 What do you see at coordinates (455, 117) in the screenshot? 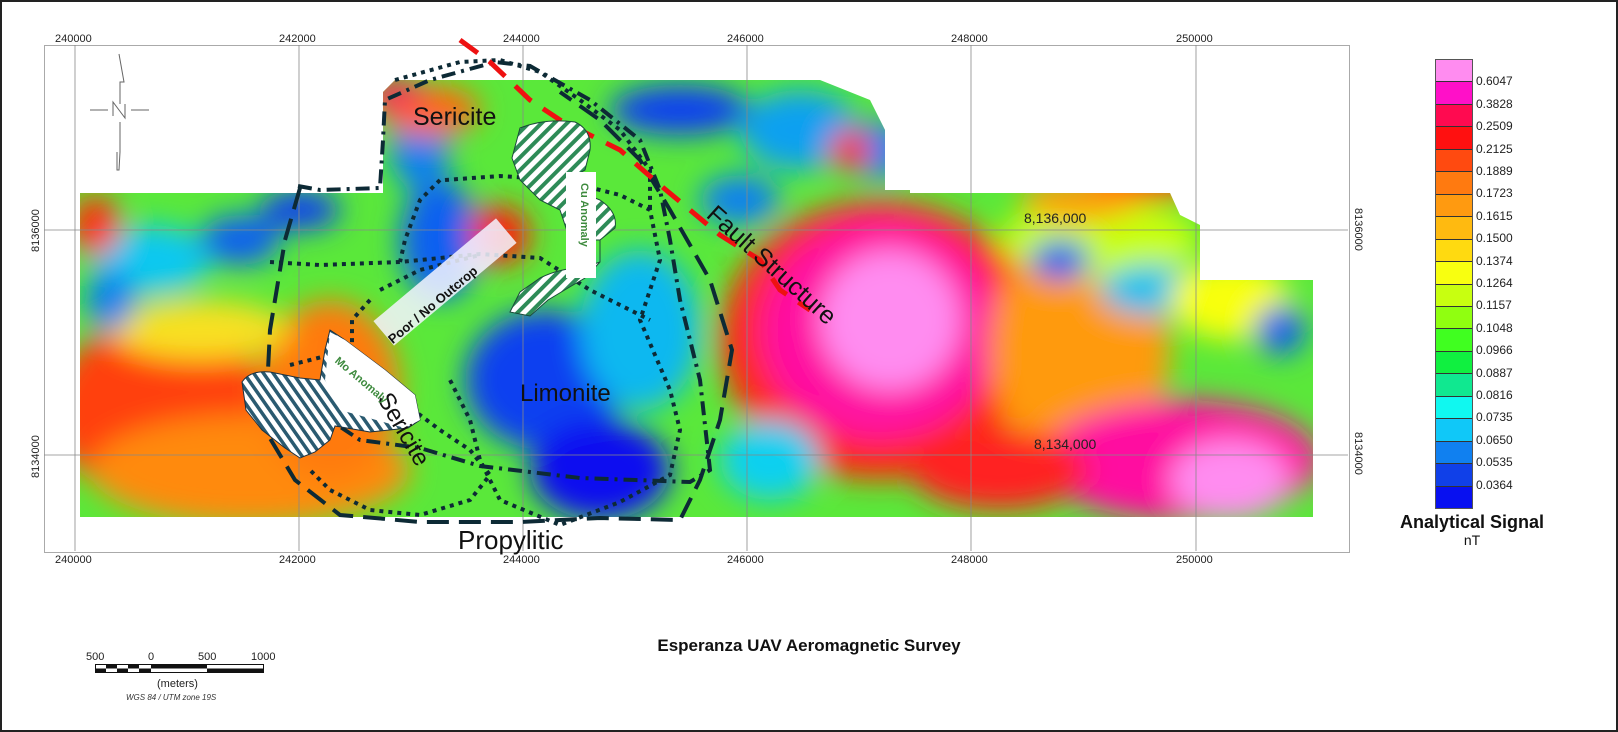
I see `label-sericite-top: Sericite` at bounding box center [455, 117].